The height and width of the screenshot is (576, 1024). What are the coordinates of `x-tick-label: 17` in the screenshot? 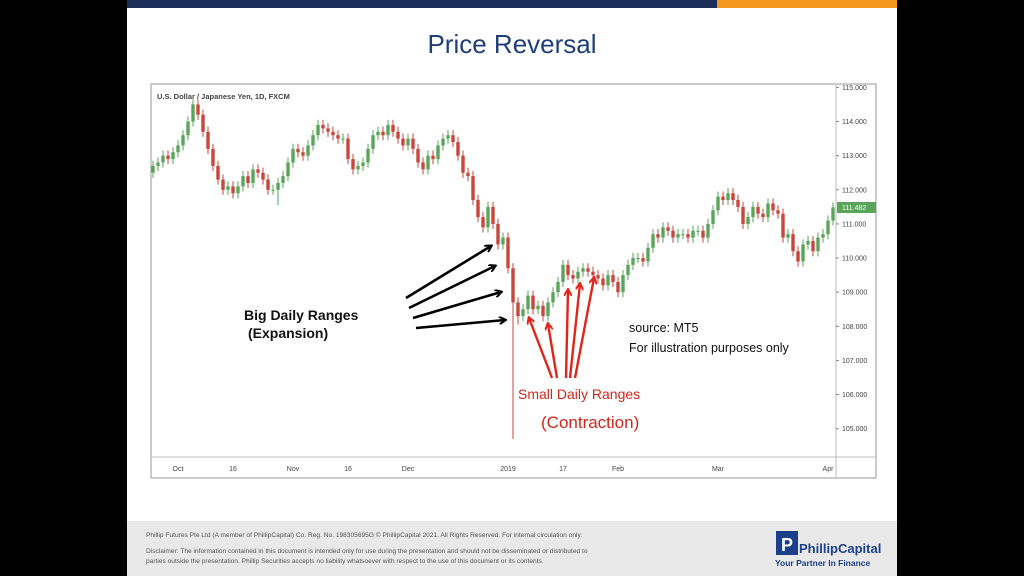 It's located at (563, 469).